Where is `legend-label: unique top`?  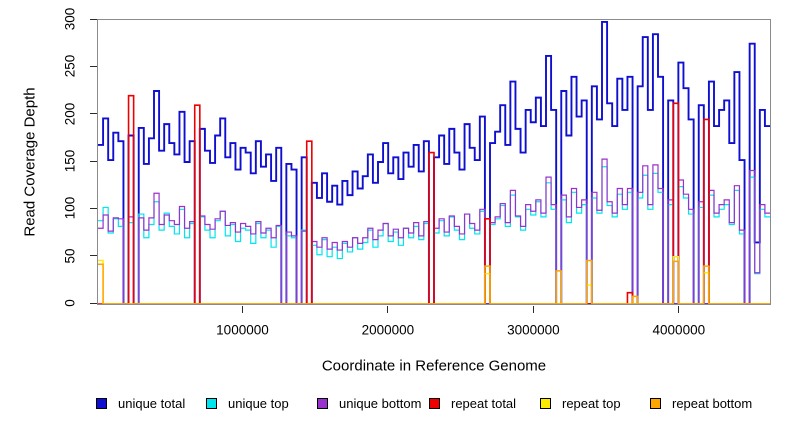
legend-label: unique top is located at coordinates (258, 403).